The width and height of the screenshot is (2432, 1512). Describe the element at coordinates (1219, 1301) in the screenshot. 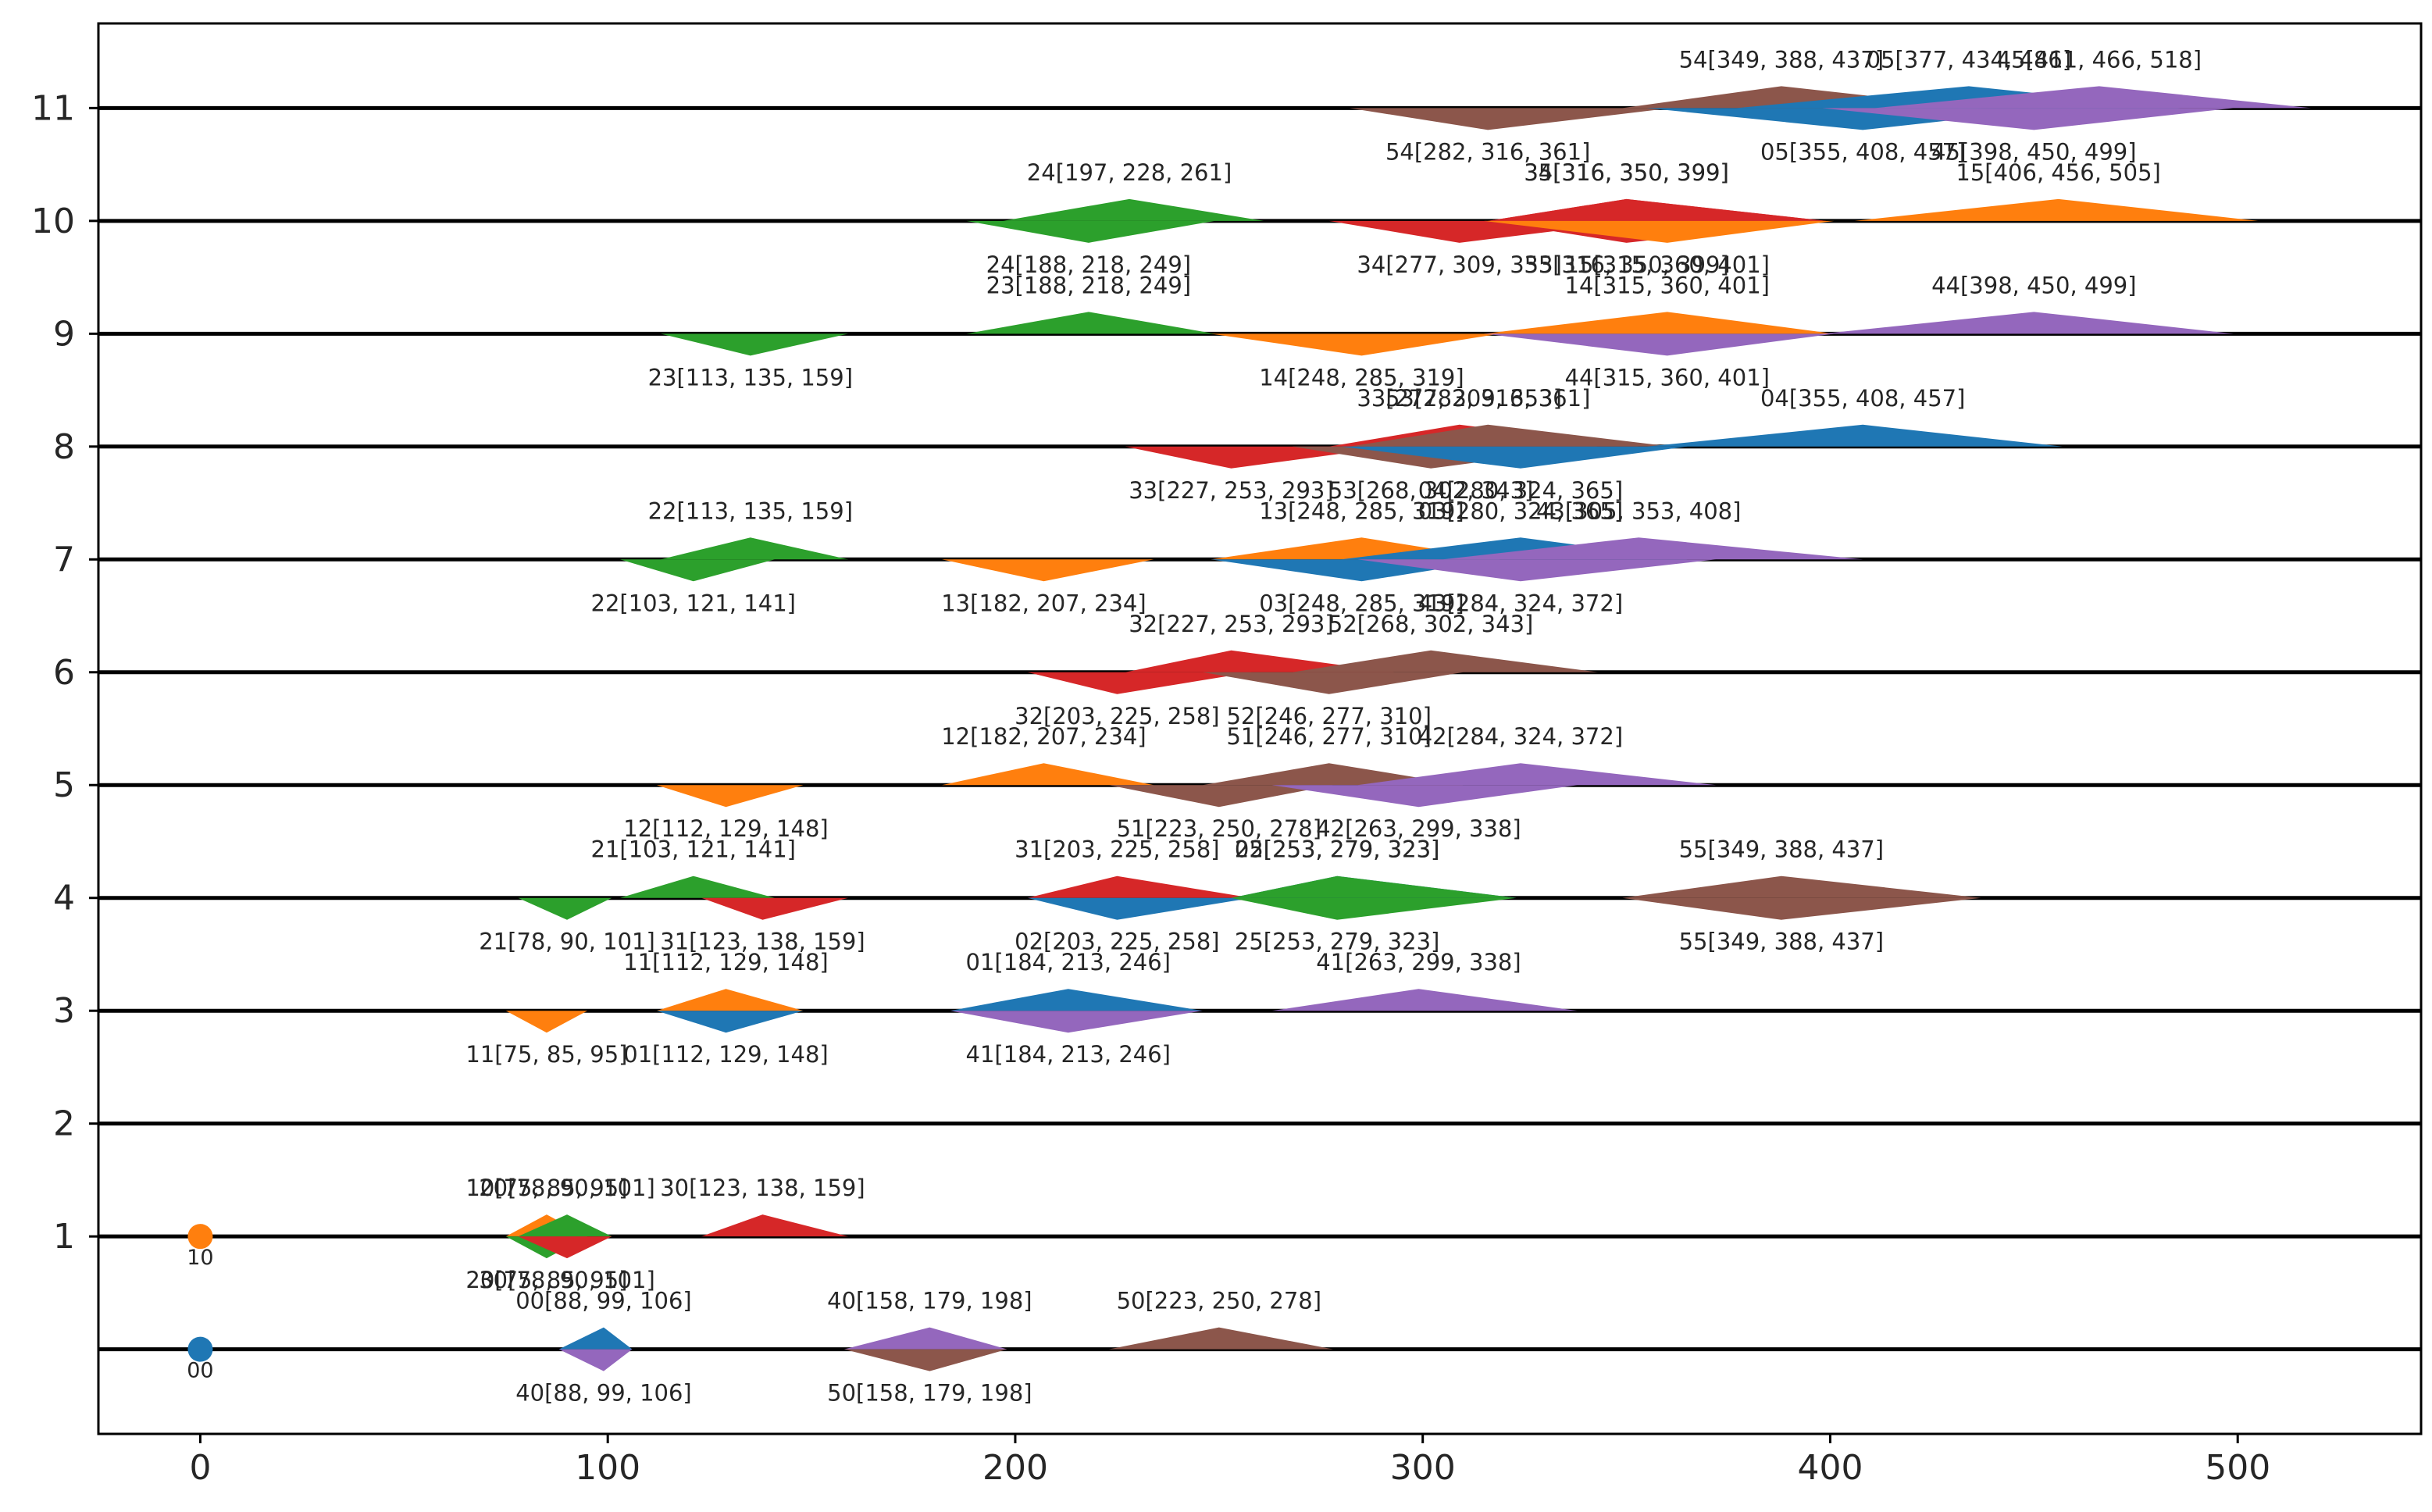

I see `interval-label: 50[223, 250, 278]` at that location.